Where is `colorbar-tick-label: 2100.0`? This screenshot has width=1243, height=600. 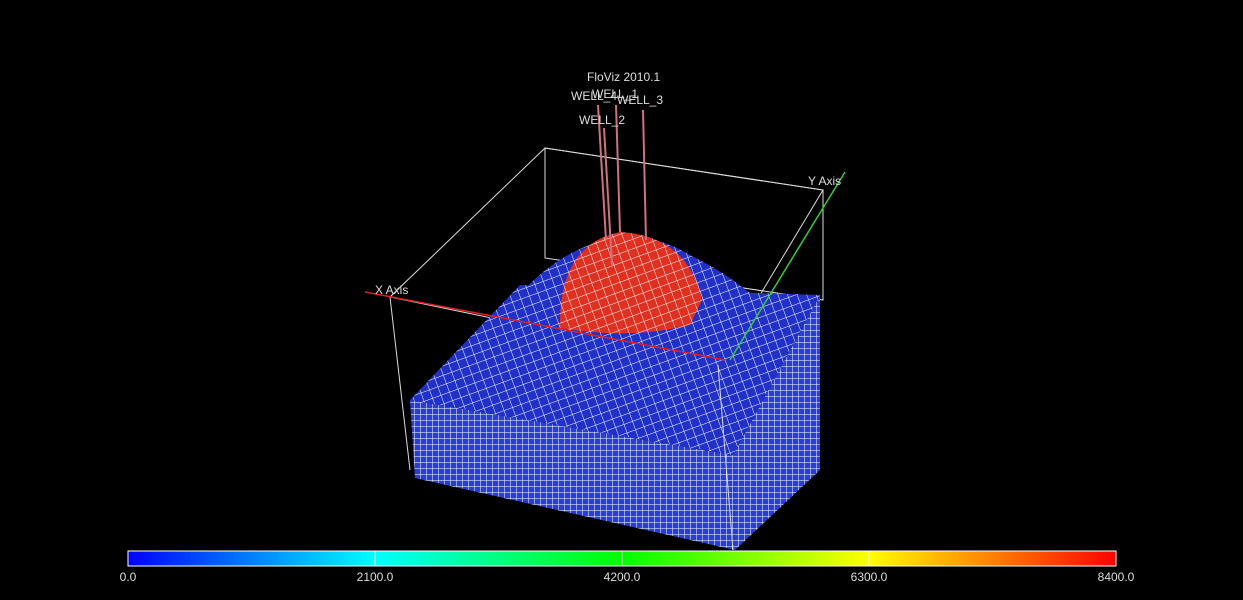
colorbar-tick-label: 2100.0 is located at coordinates (375, 577).